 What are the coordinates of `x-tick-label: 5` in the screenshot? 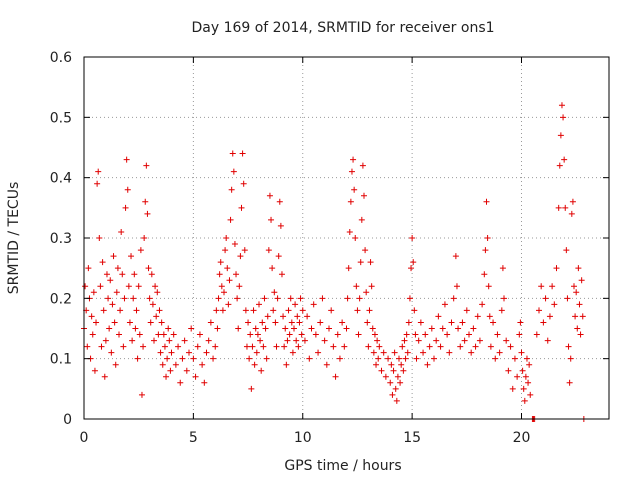 It's located at (193, 438).